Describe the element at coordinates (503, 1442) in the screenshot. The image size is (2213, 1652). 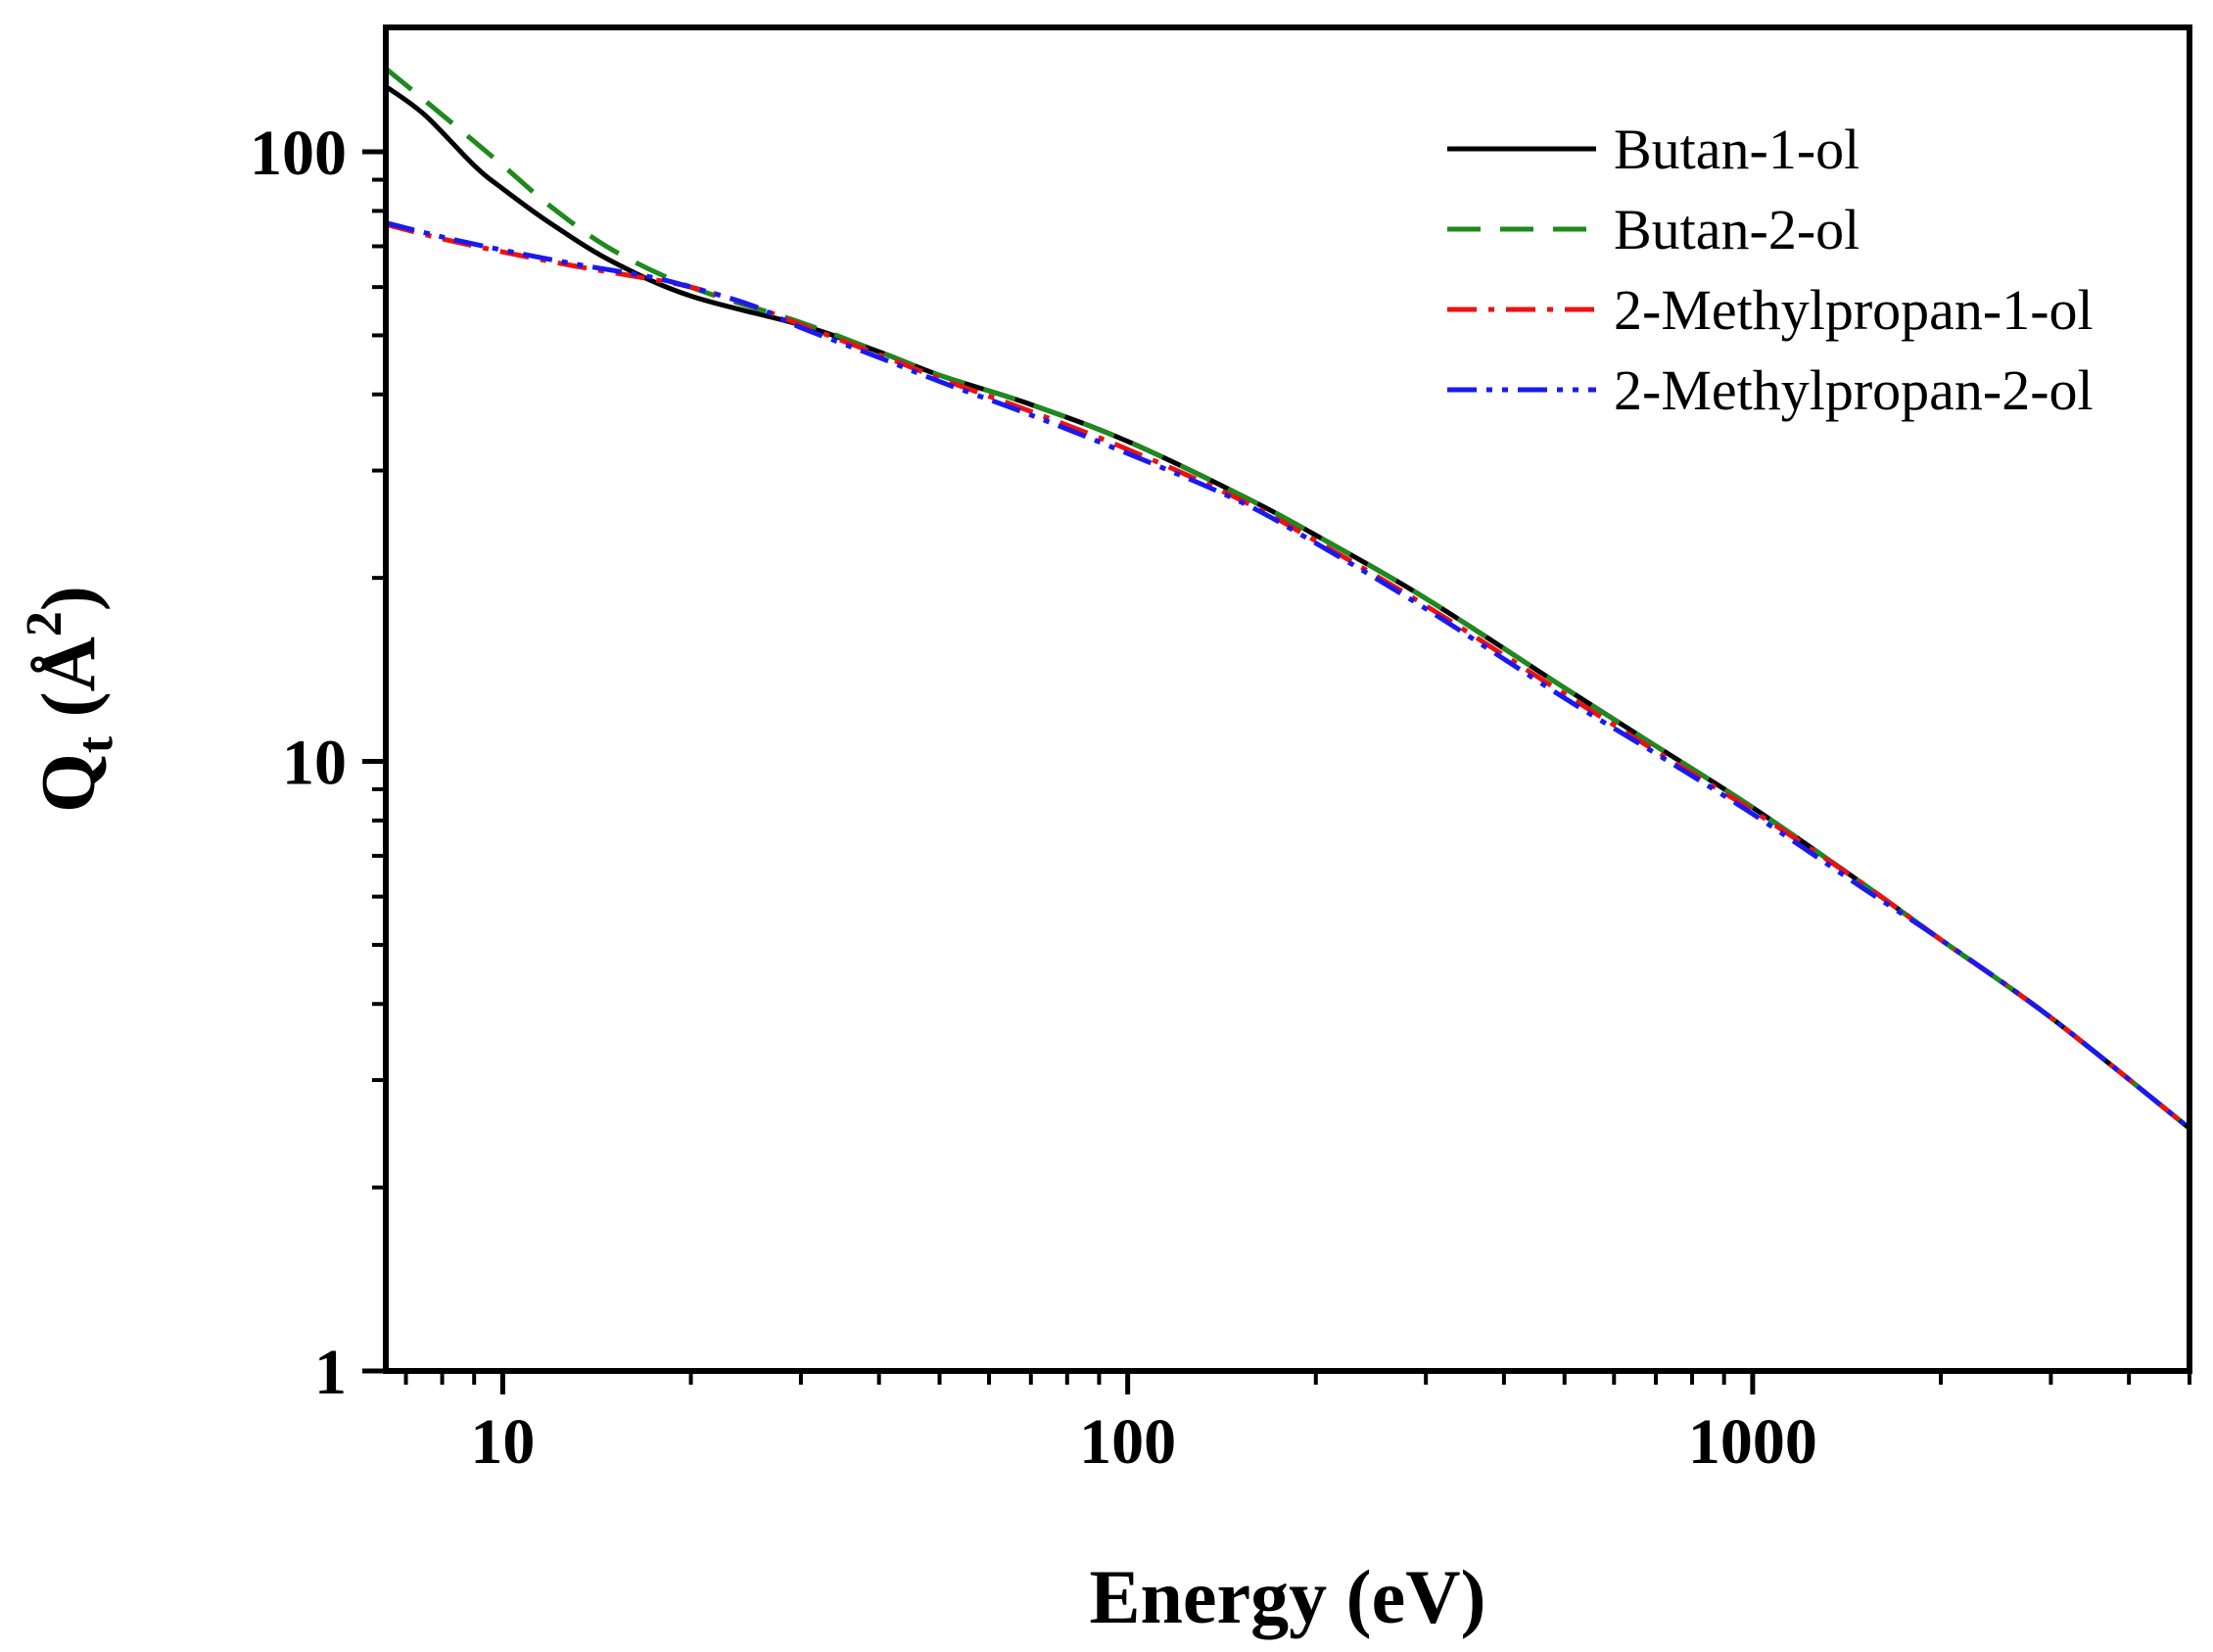
I see `x-tick-label: 10` at that location.